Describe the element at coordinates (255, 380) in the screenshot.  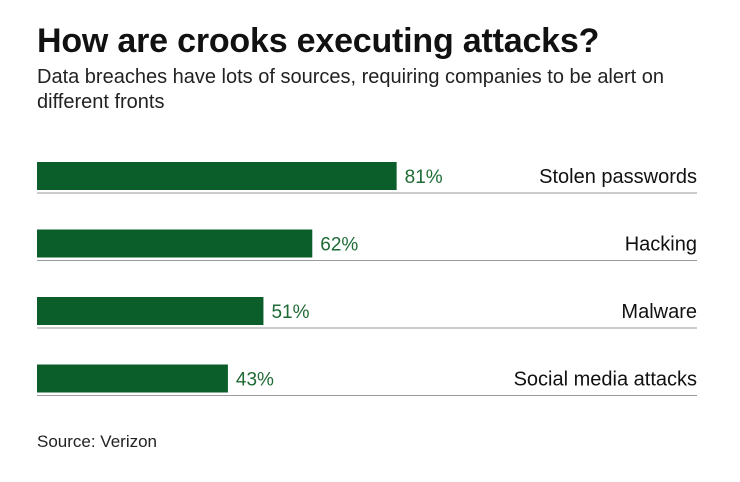
I see `value-label: 43%` at that location.